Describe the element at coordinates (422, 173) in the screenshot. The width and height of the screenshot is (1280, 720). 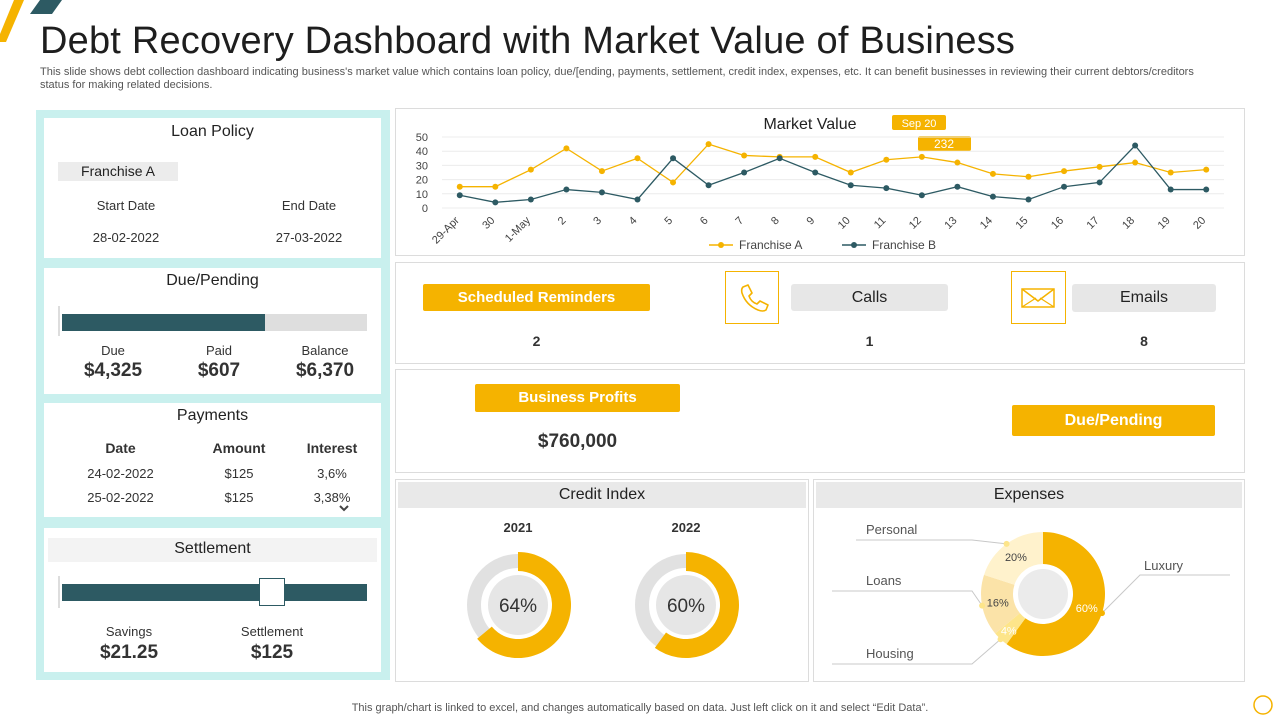
I see `y-axis-ticks: 0 10 20 30 40 50` at that location.